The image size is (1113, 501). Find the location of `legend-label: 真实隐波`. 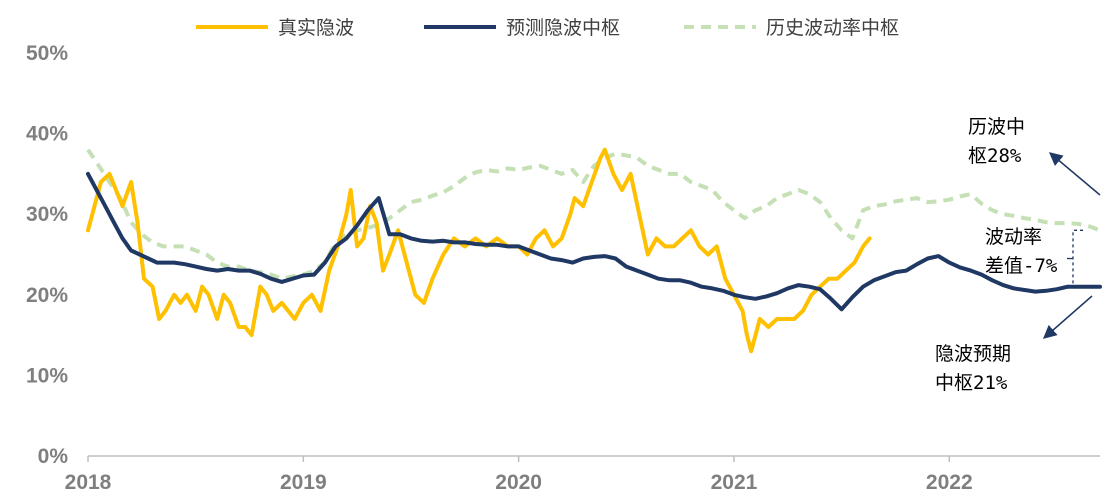

legend-label: 真实隐波 is located at coordinates (316, 28).